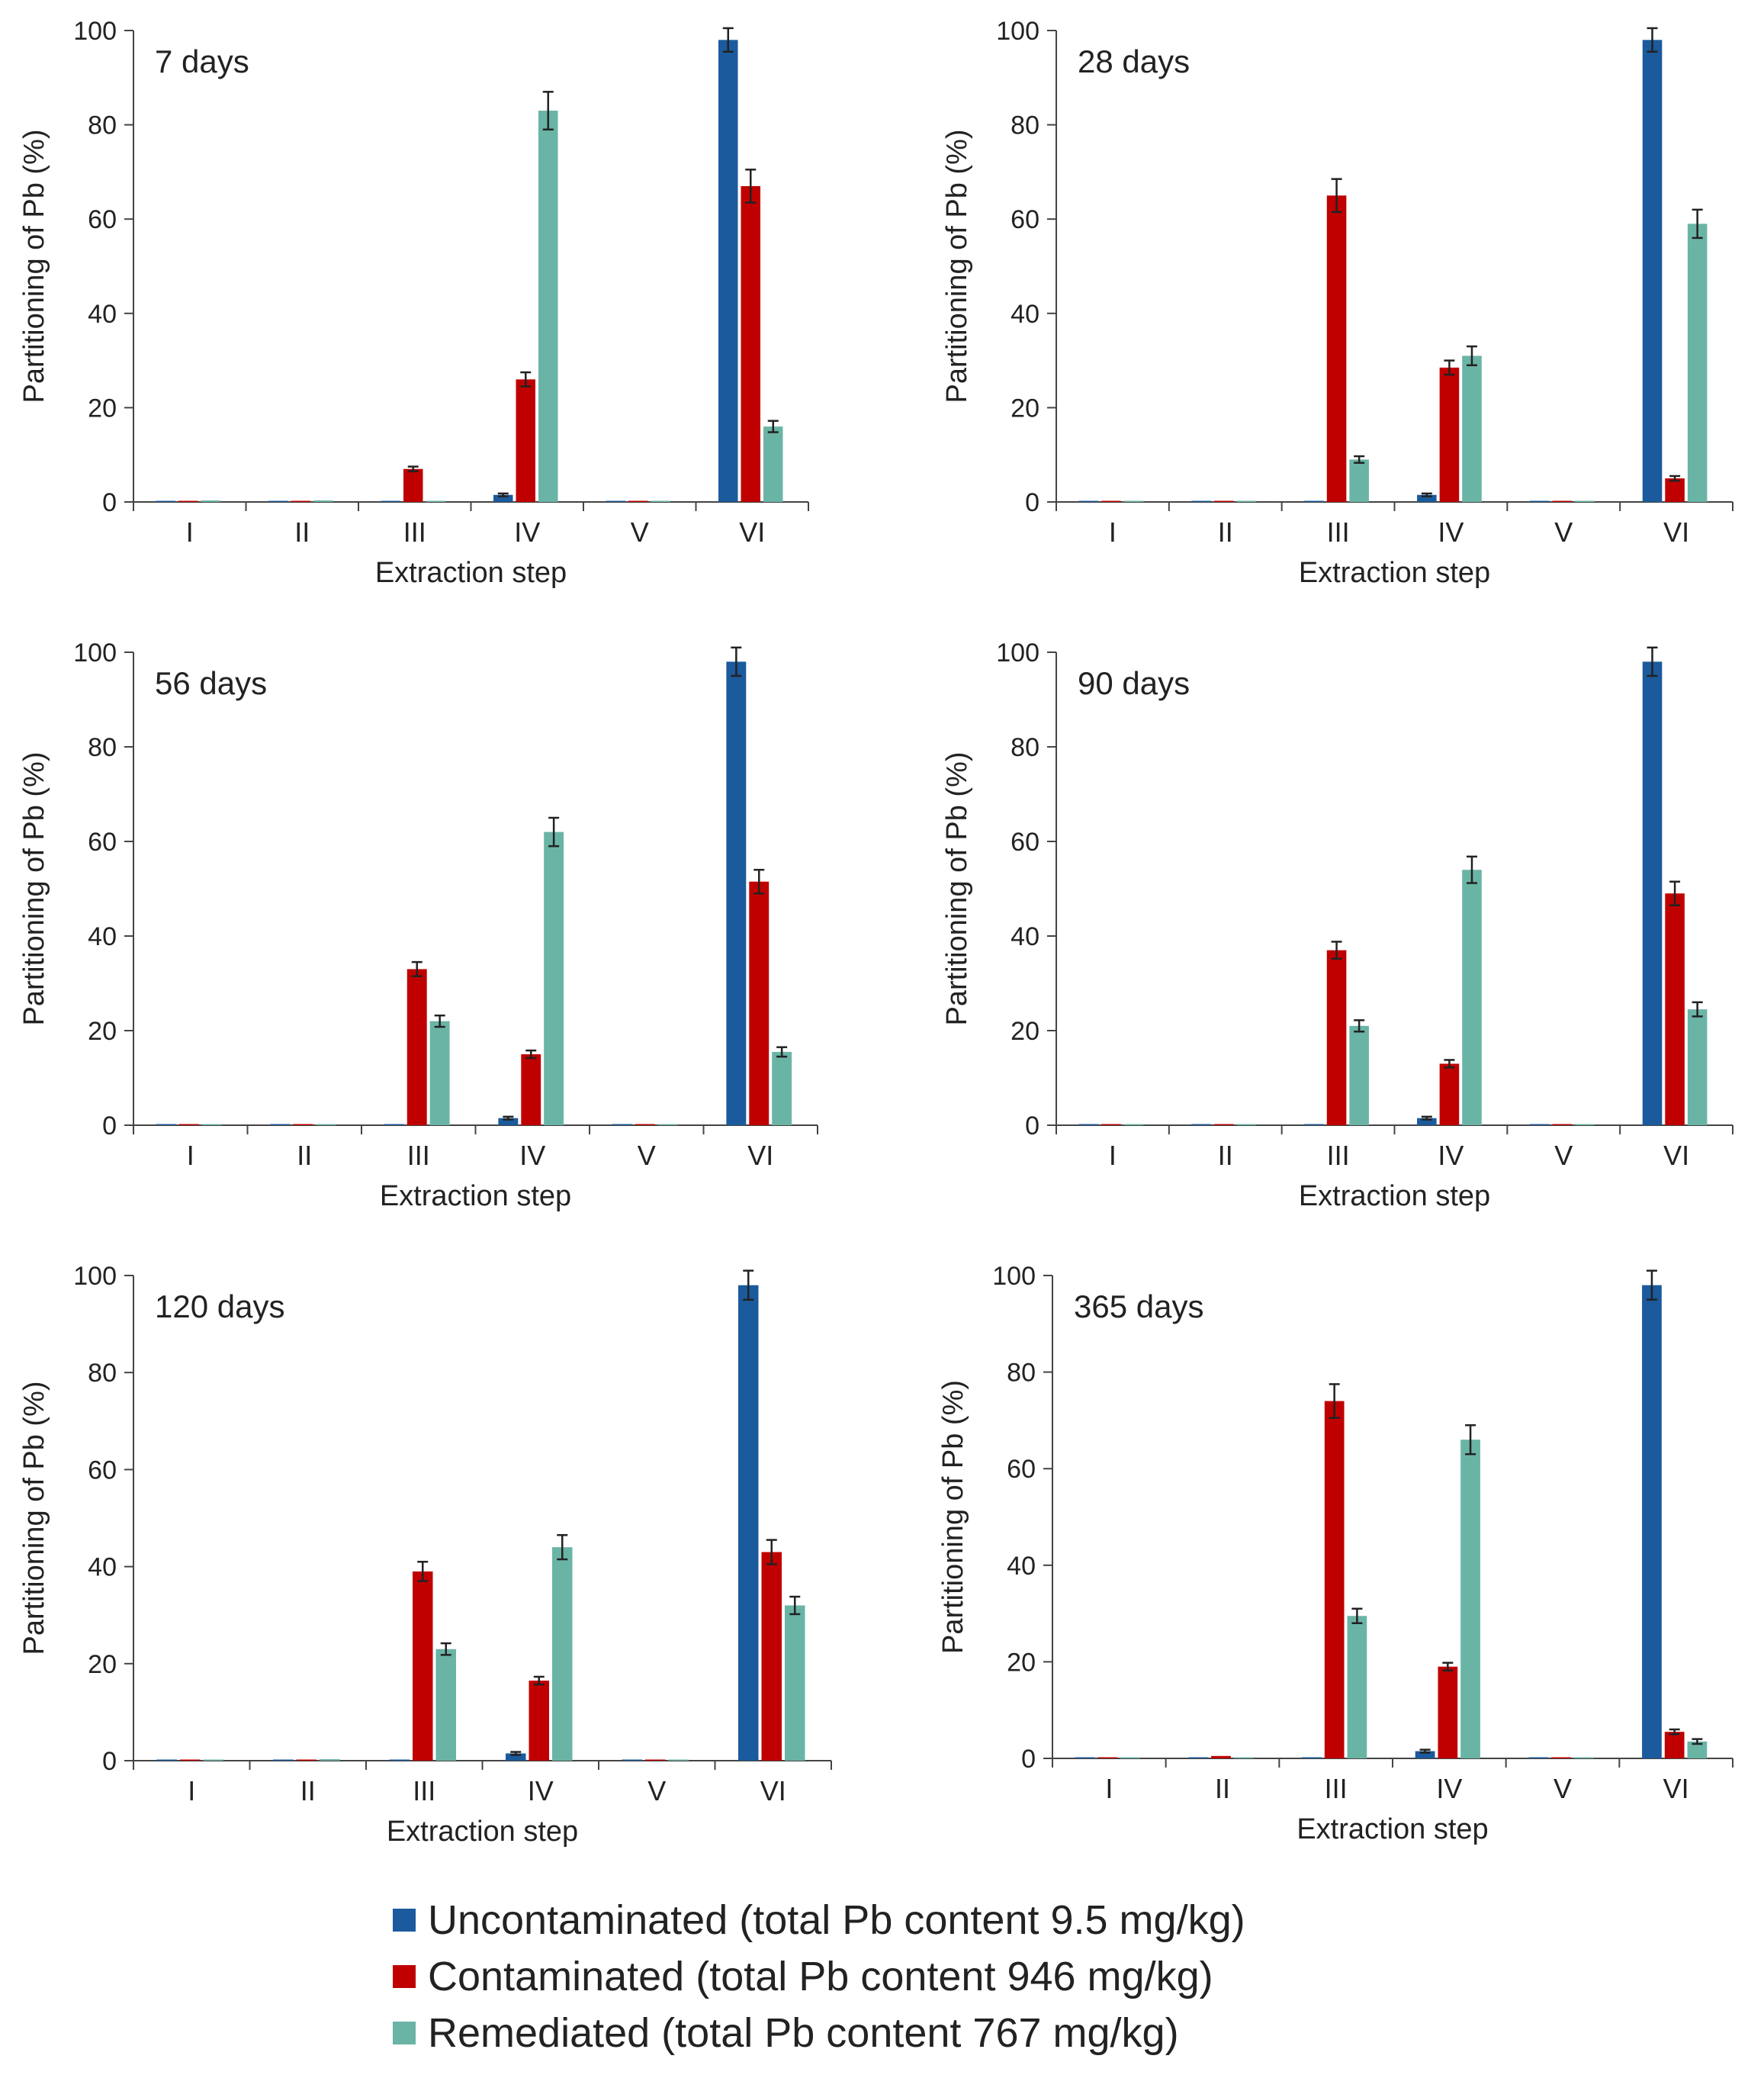 The height and width of the screenshot is (2091, 1764). Describe the element at coordinates (1138, 1306) in the screenshot. I see `panel-title: 365 days` at that location.